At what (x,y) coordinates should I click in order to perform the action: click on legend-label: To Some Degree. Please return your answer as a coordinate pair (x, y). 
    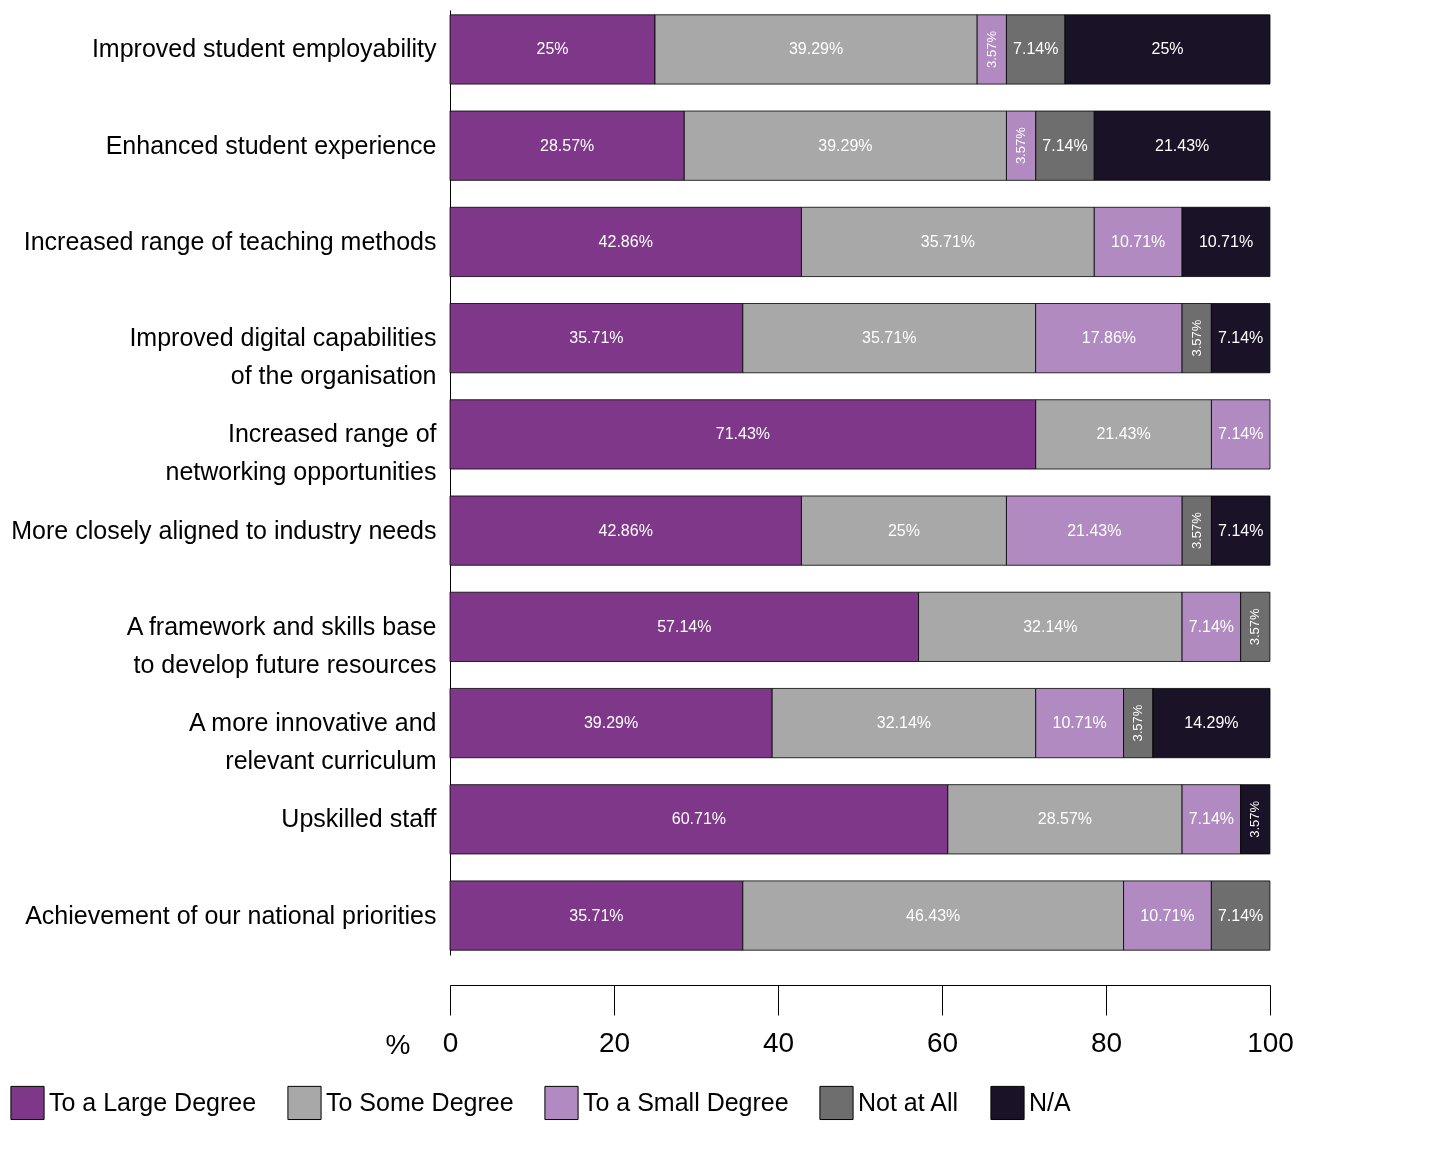
    Looking at the image, I should click on (420, 1101).